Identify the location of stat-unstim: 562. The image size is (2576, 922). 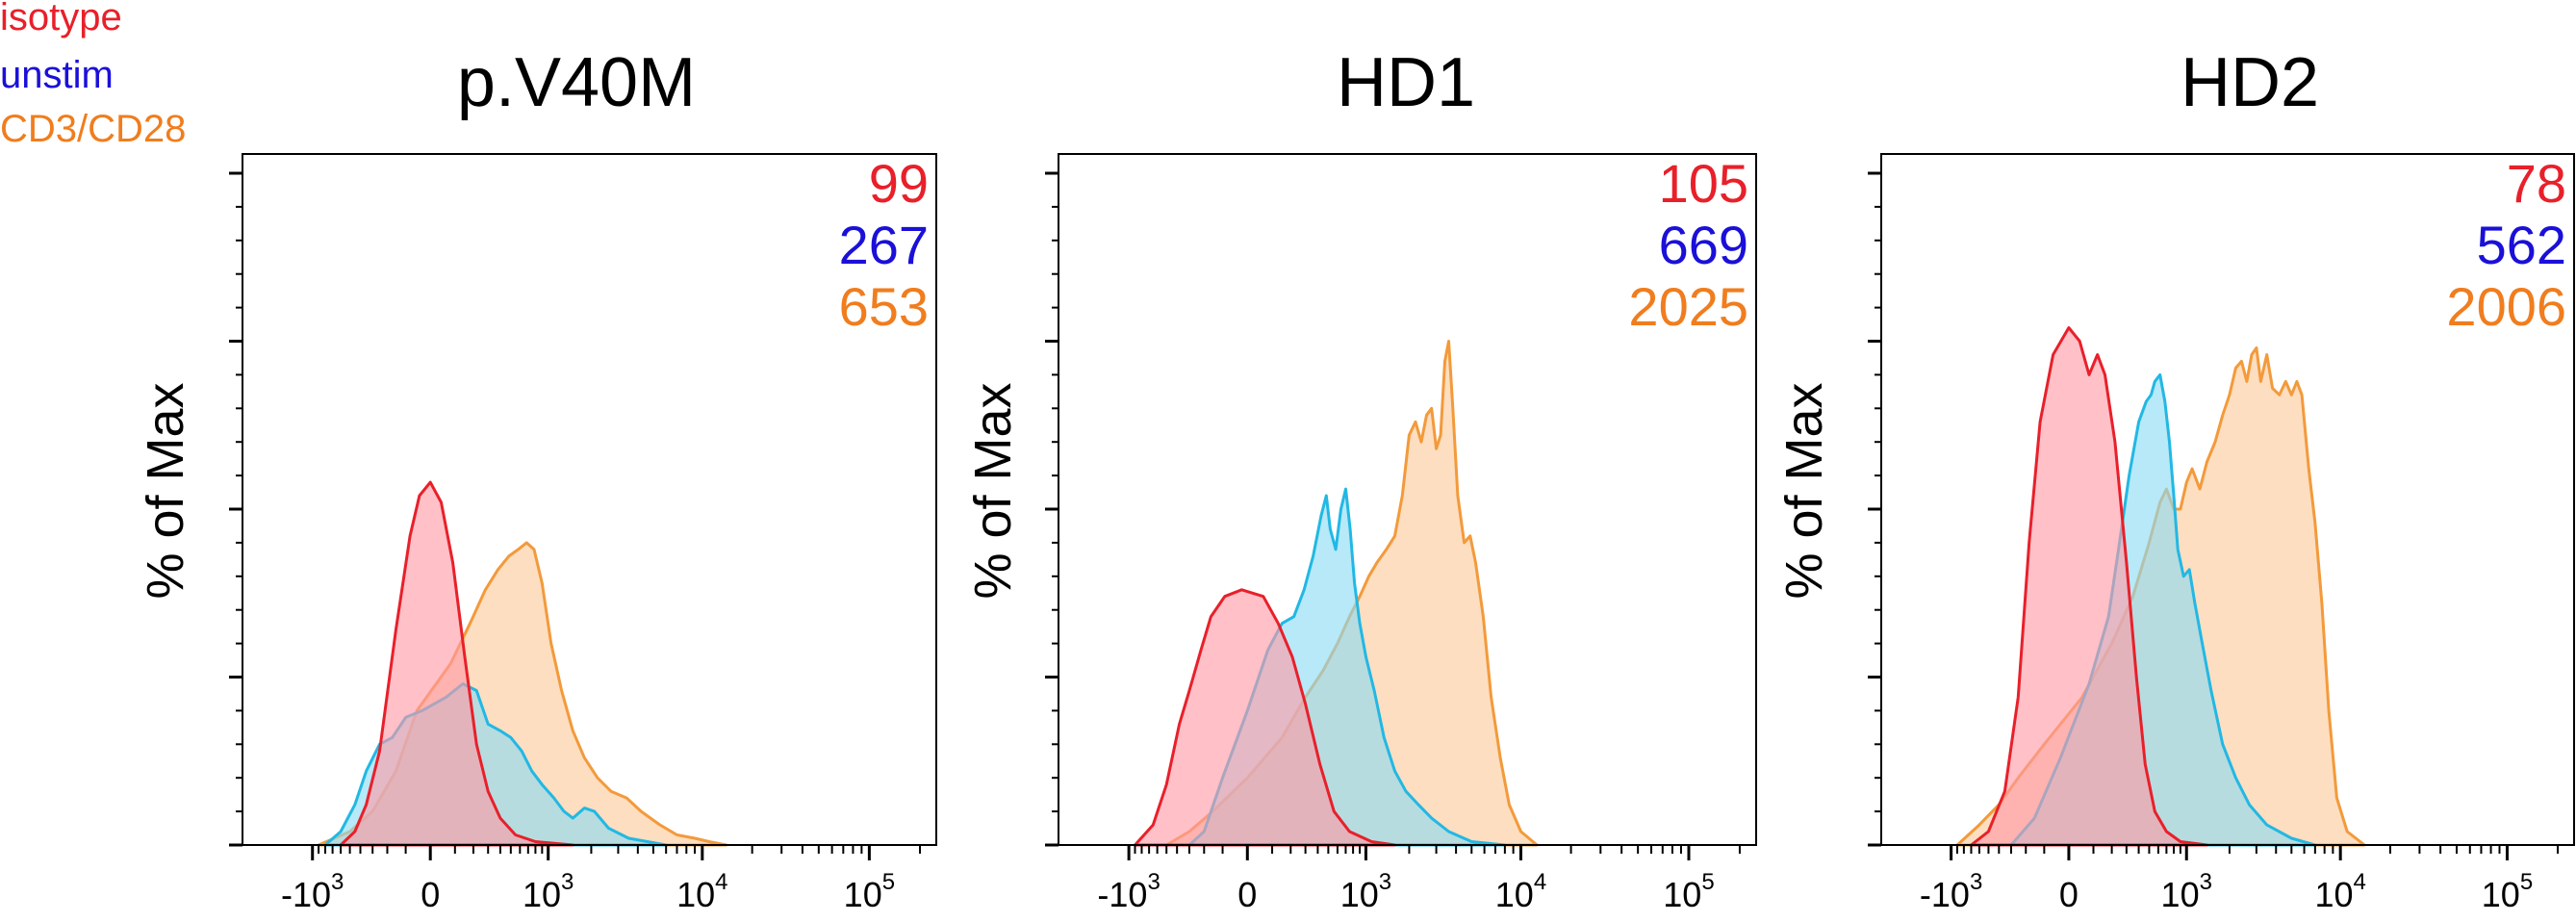
(2521, 245).